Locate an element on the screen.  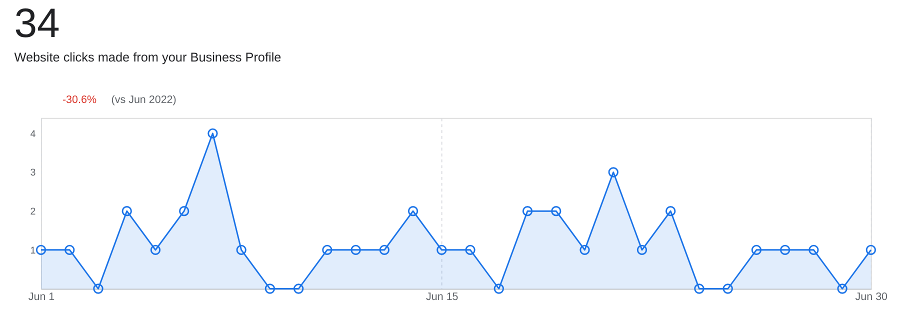
chart-subtitle: Website clicks made from your Business Profile is located at coordinates (148, 57).